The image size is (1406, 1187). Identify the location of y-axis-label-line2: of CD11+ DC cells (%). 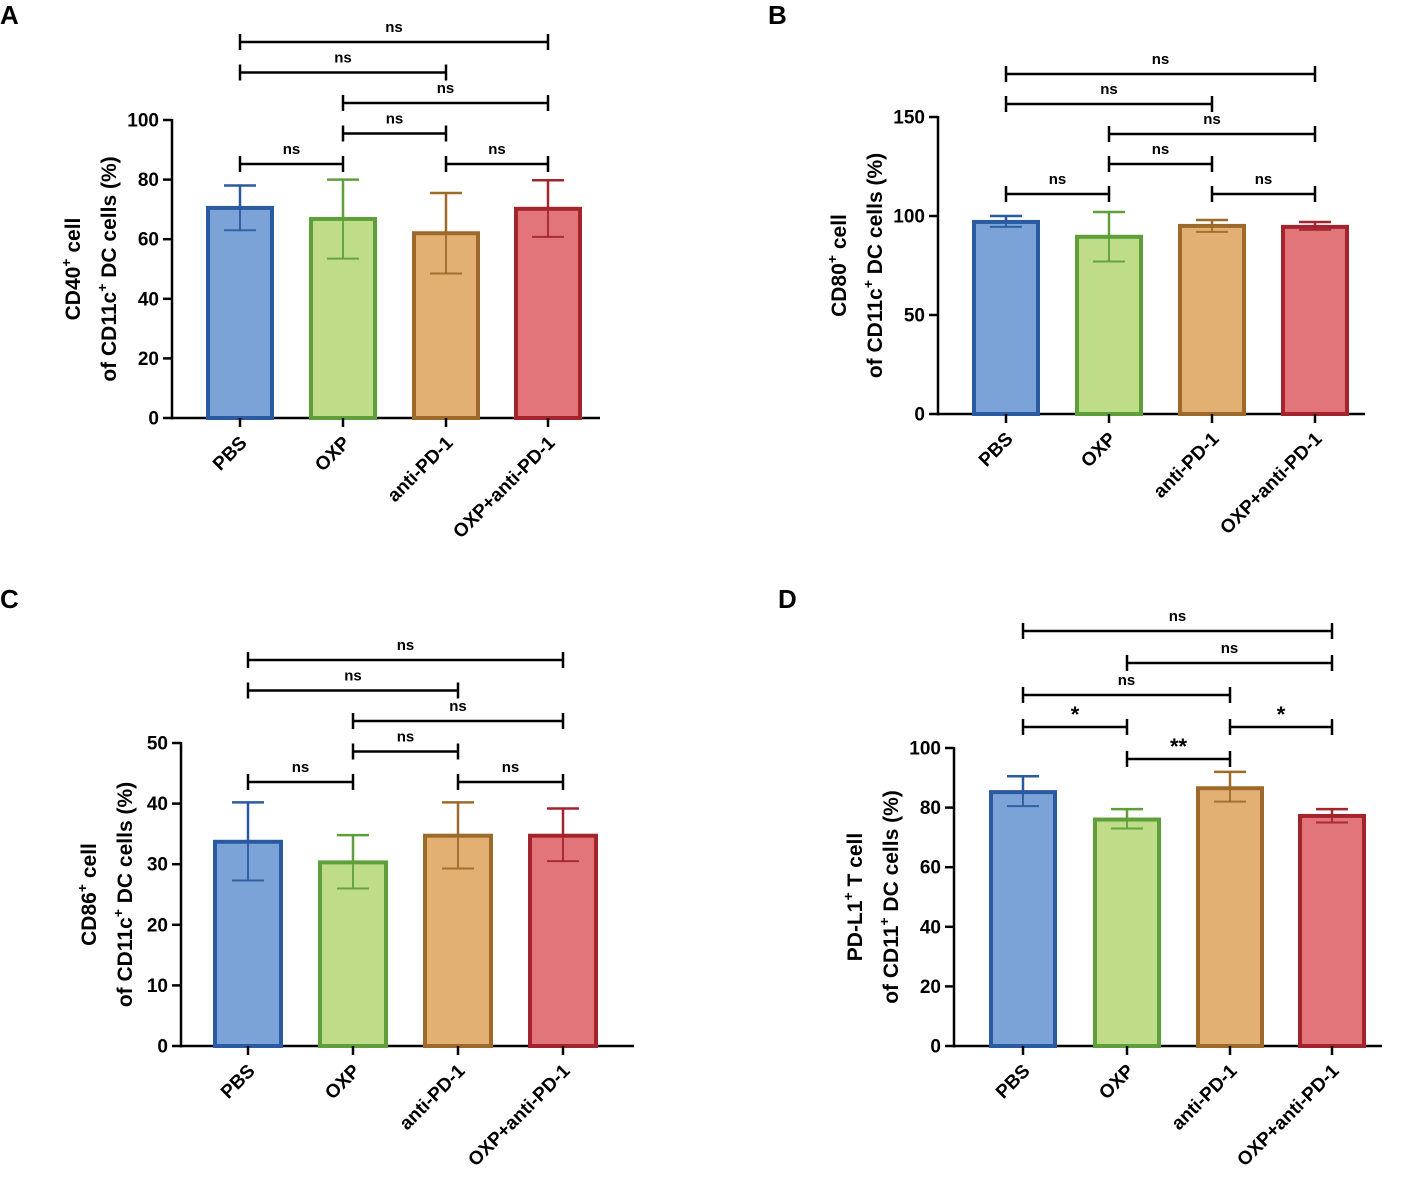
(889, 897).